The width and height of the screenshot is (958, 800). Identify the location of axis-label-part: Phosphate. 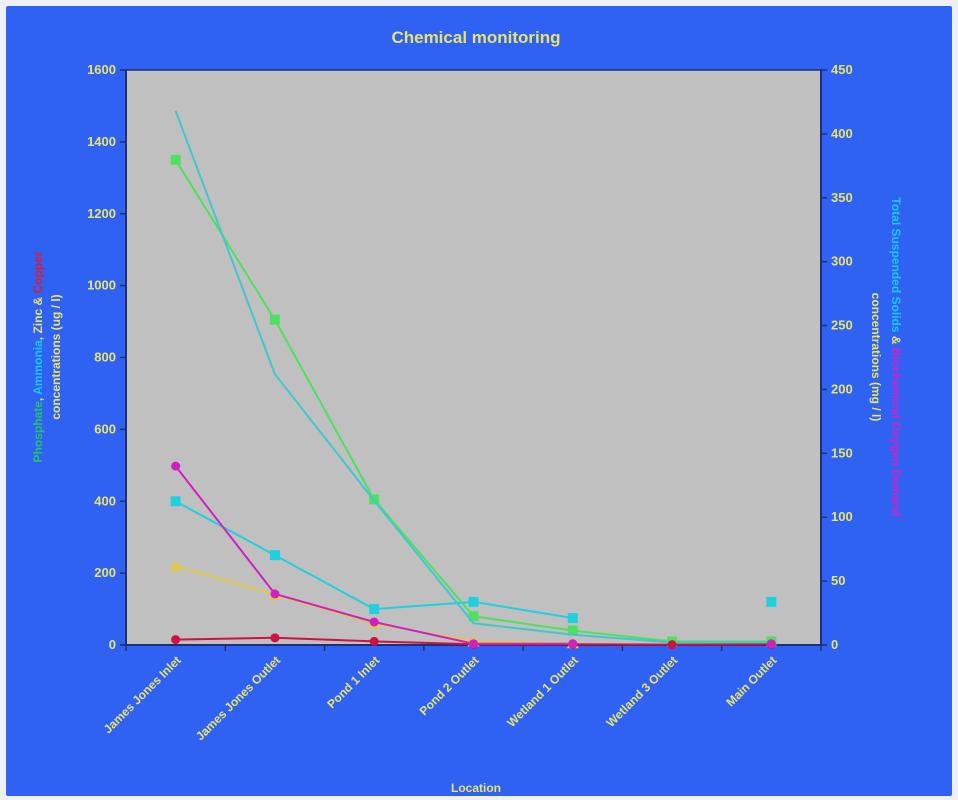
(38, 432).